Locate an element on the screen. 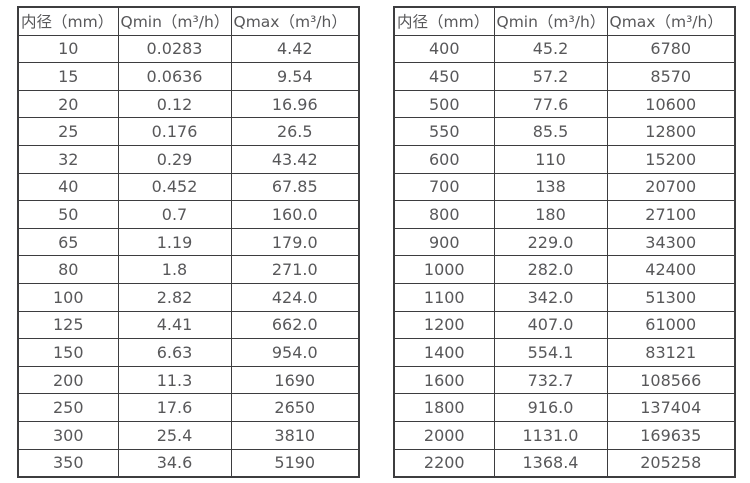 This screenshot has width=750, height=483. table-cell: 85.5 is located at coordinates (550, 131).